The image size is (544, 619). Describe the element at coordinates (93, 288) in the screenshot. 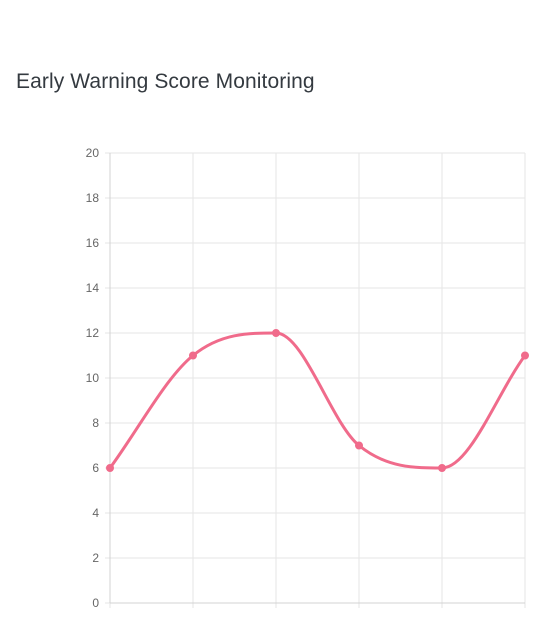

I see `y-tick-label: 14` at that location.